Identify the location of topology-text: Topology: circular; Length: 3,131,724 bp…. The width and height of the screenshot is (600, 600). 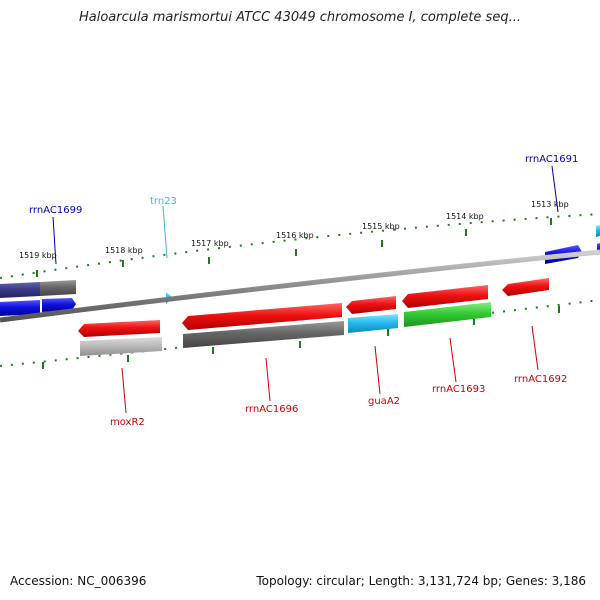
(421, 581).